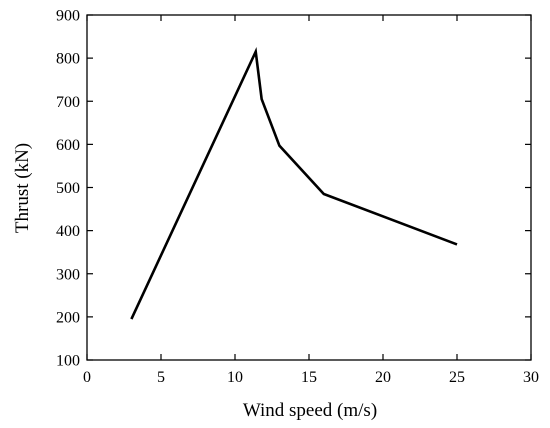  Describe the element at coordinates (68, 16) in the screenshot. I see `y-tick-label: 900` at that location.